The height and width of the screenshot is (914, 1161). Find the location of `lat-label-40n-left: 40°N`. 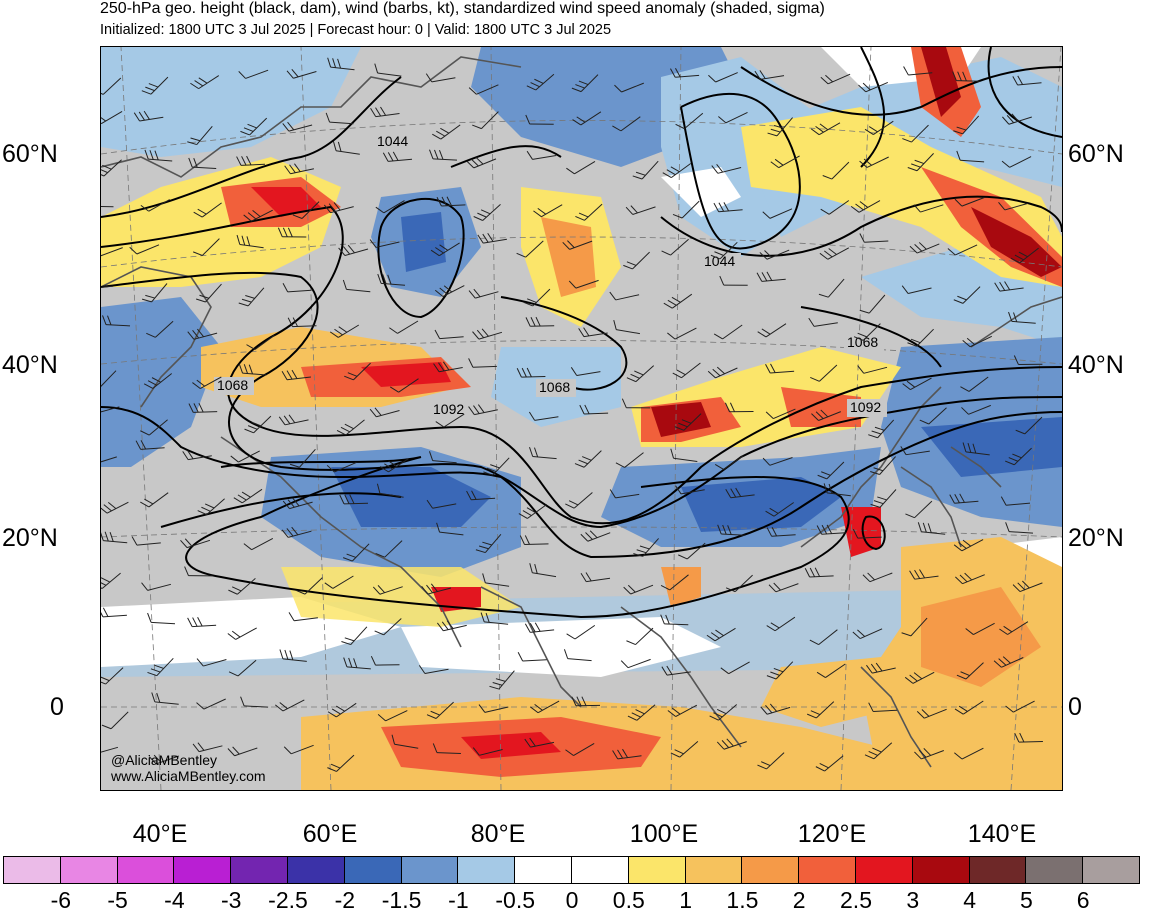

lat-label-40n-left: 40°N is located at coordinates (30, 365).